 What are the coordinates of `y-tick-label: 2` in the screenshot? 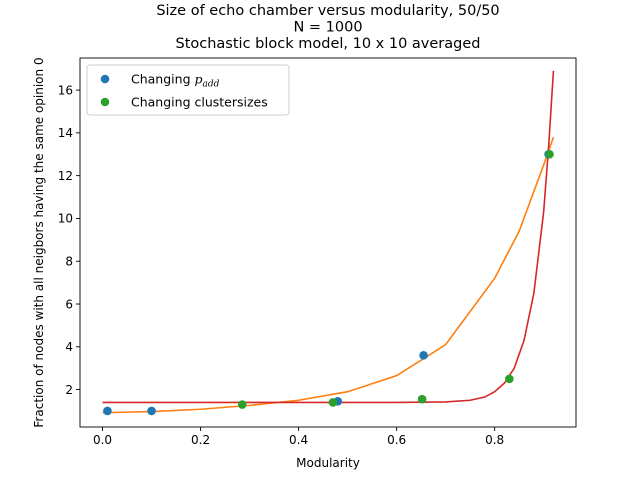 It's located at (69, 390).